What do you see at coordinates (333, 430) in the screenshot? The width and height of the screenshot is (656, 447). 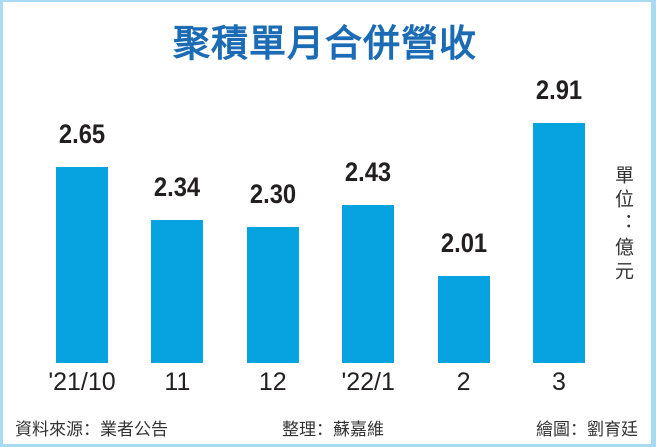 I see `editor-credit: 整理：蘇嘉維` at bounding box center [333, 430].